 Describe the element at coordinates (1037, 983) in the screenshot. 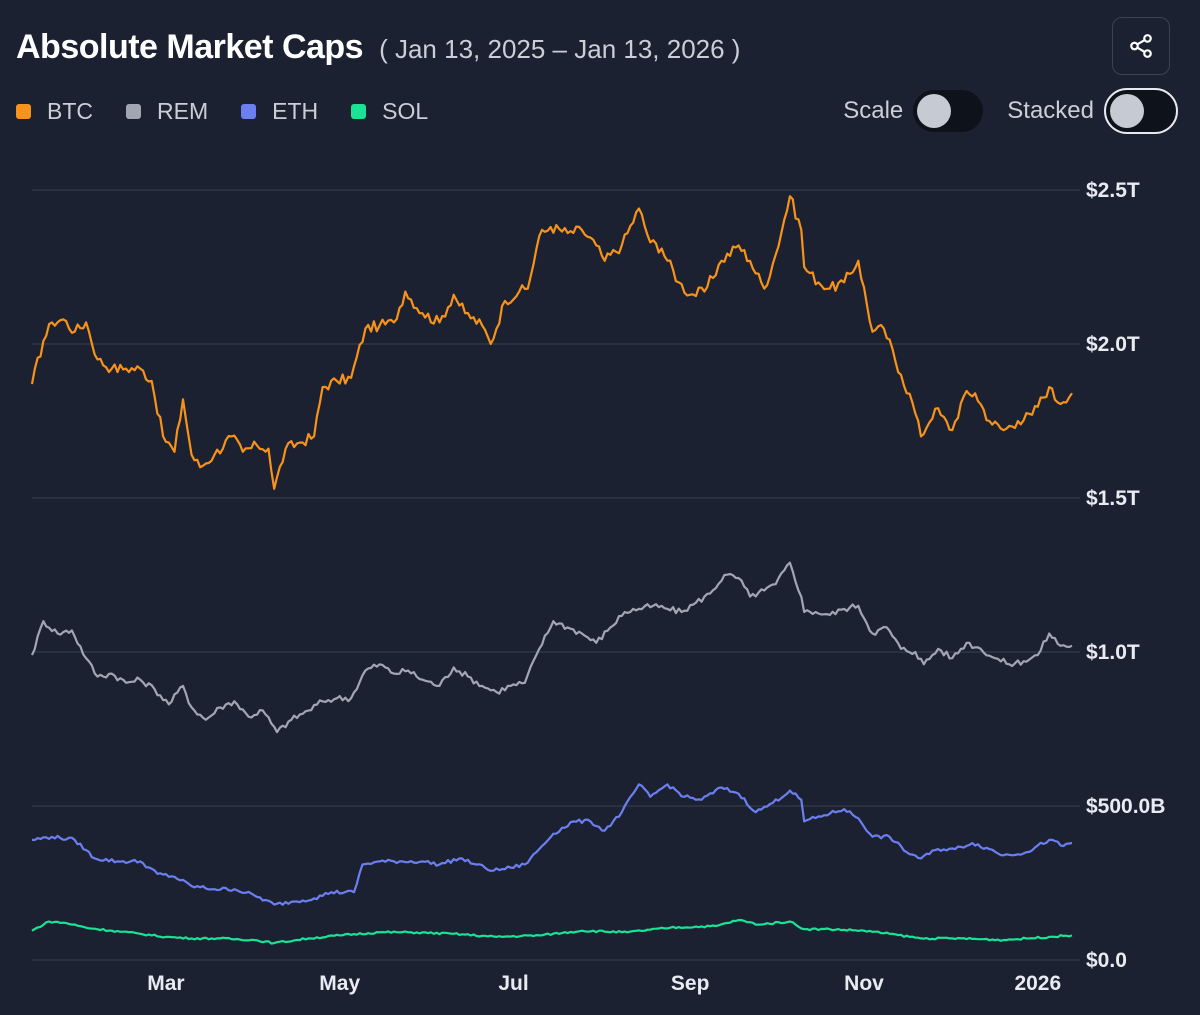

I see `x-tick-label-5: 2026` at that location.